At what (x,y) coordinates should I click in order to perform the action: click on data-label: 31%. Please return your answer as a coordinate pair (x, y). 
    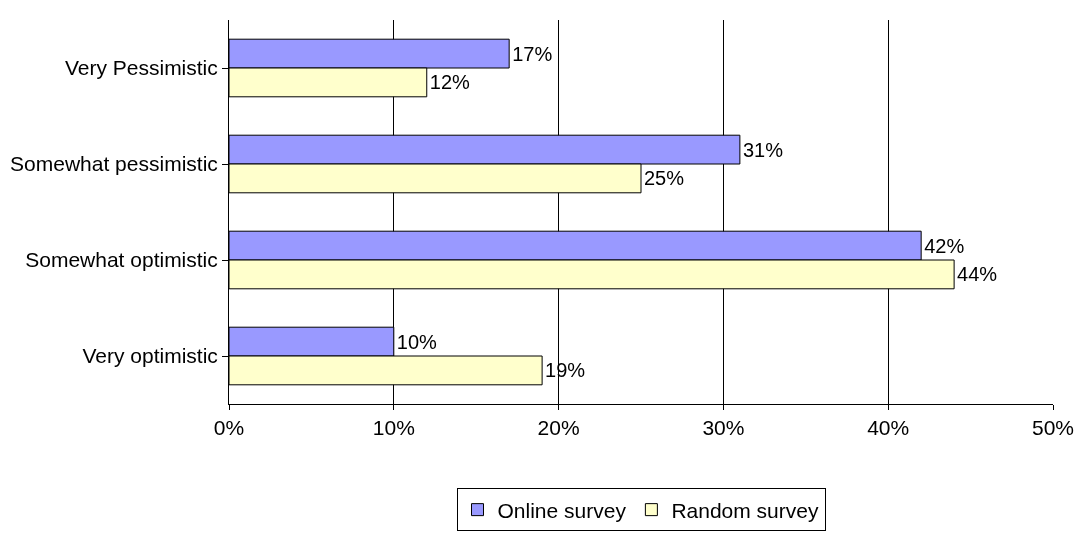
    Looking at the image, I should click on (763, 149).